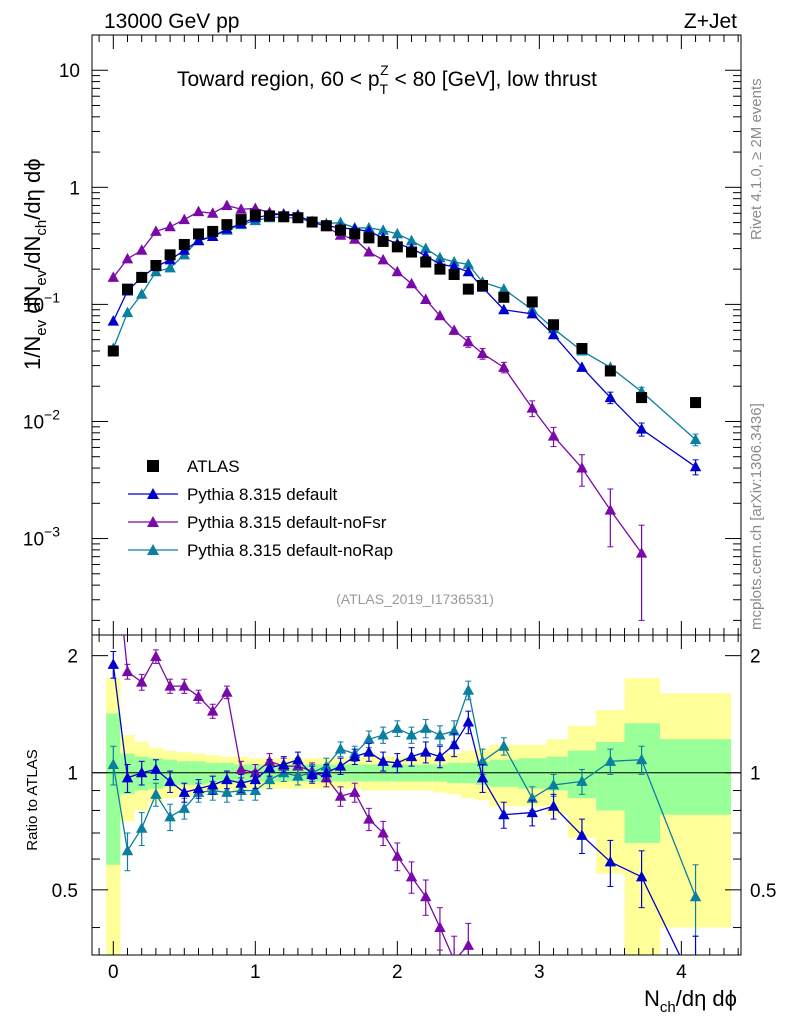  What do you see at coordinates (72, 657) in the screenshot?
I see `ratio-y-tick-label-left: 2` at bounding box center [72, 657].